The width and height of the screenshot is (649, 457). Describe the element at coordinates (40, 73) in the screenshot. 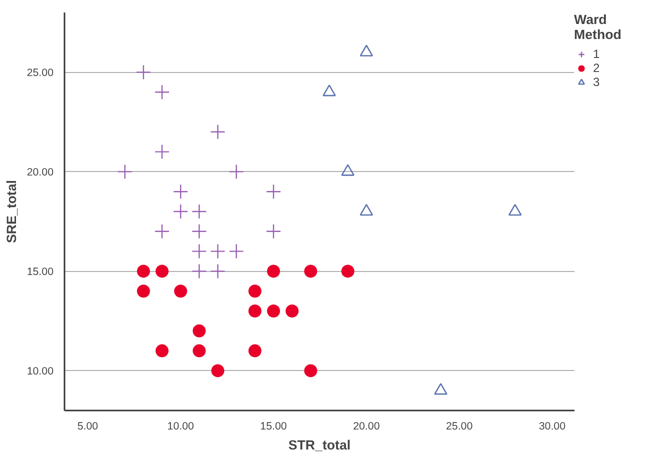

I see `y-tick-label: 25.00` at that location.